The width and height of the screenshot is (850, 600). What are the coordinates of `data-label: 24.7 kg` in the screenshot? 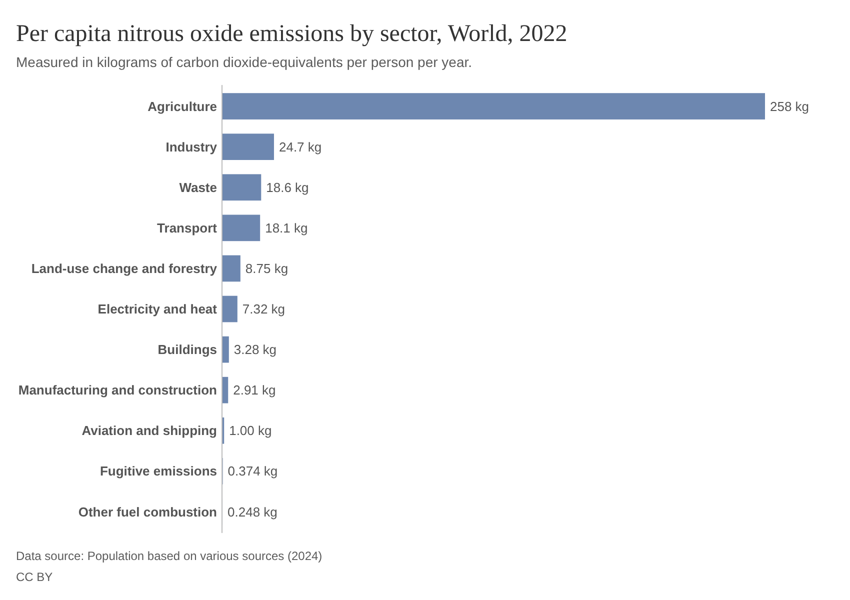 It's located at (300, 146).